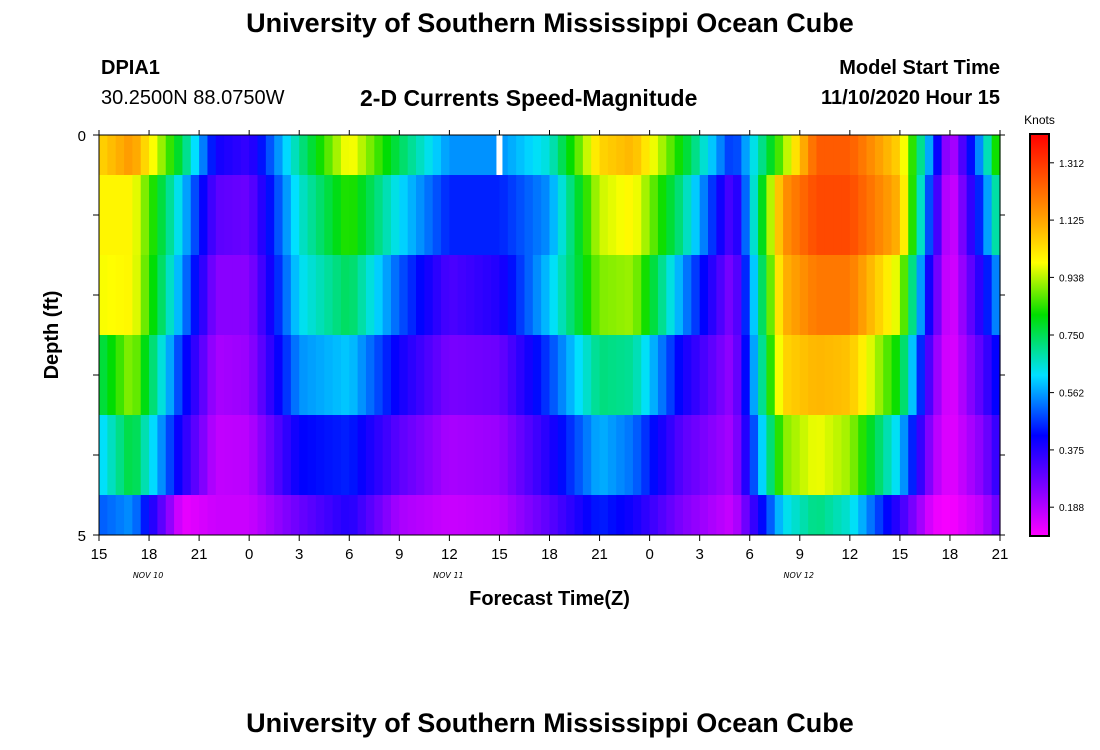  Describe the element at coordinates (799, 575) in the screenshot. I see `x-date-label: NOV 12` at that location.